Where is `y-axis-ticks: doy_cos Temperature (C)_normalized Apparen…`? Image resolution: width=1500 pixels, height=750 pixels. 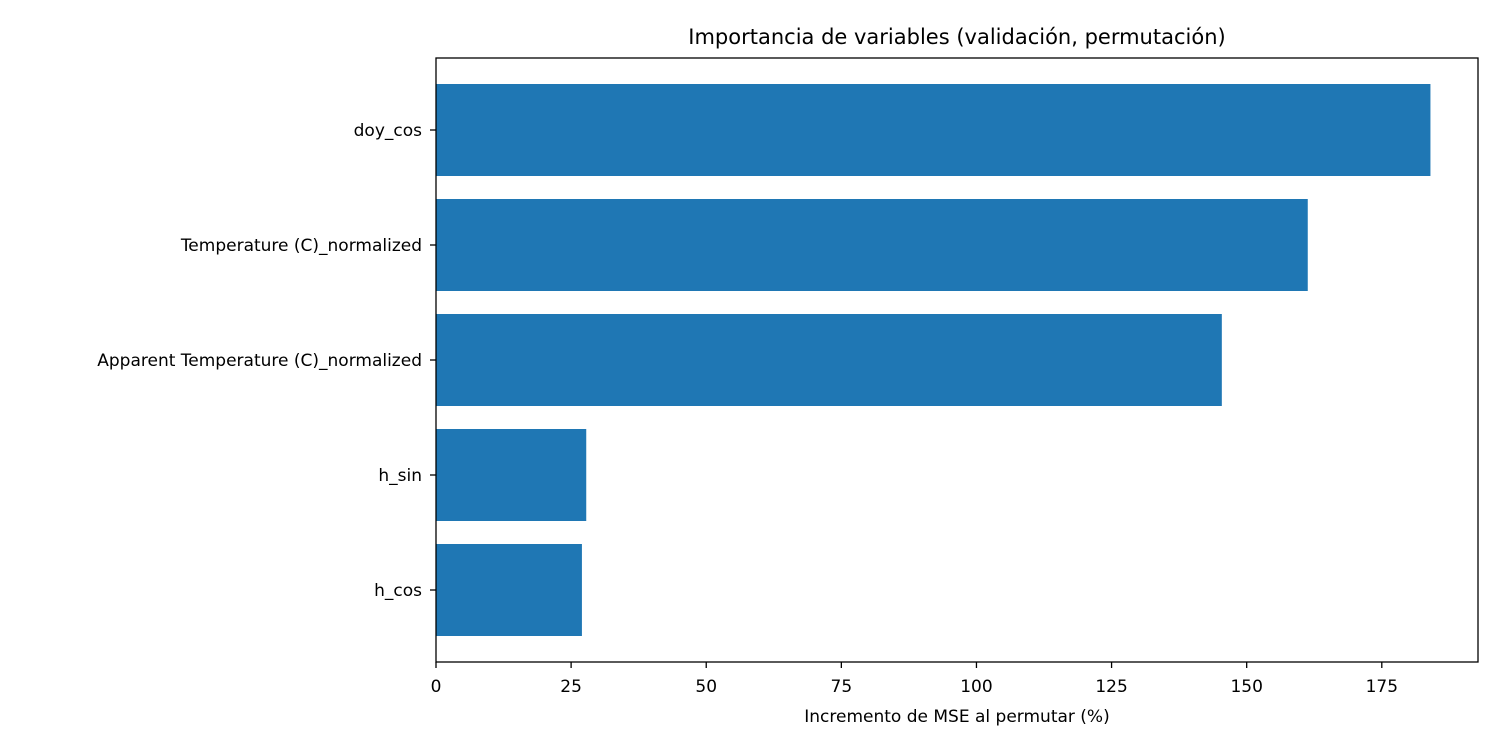 y-axis-ticks: doy_cos Temperature (C)_normalized Apparen… is located at coordinates (266, 361).